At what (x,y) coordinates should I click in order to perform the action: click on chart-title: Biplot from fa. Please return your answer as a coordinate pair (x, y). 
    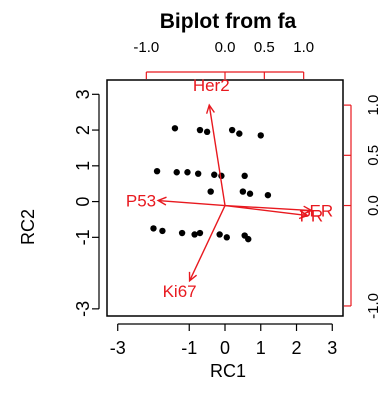
    Looking at the image, I should click on (228, 21).